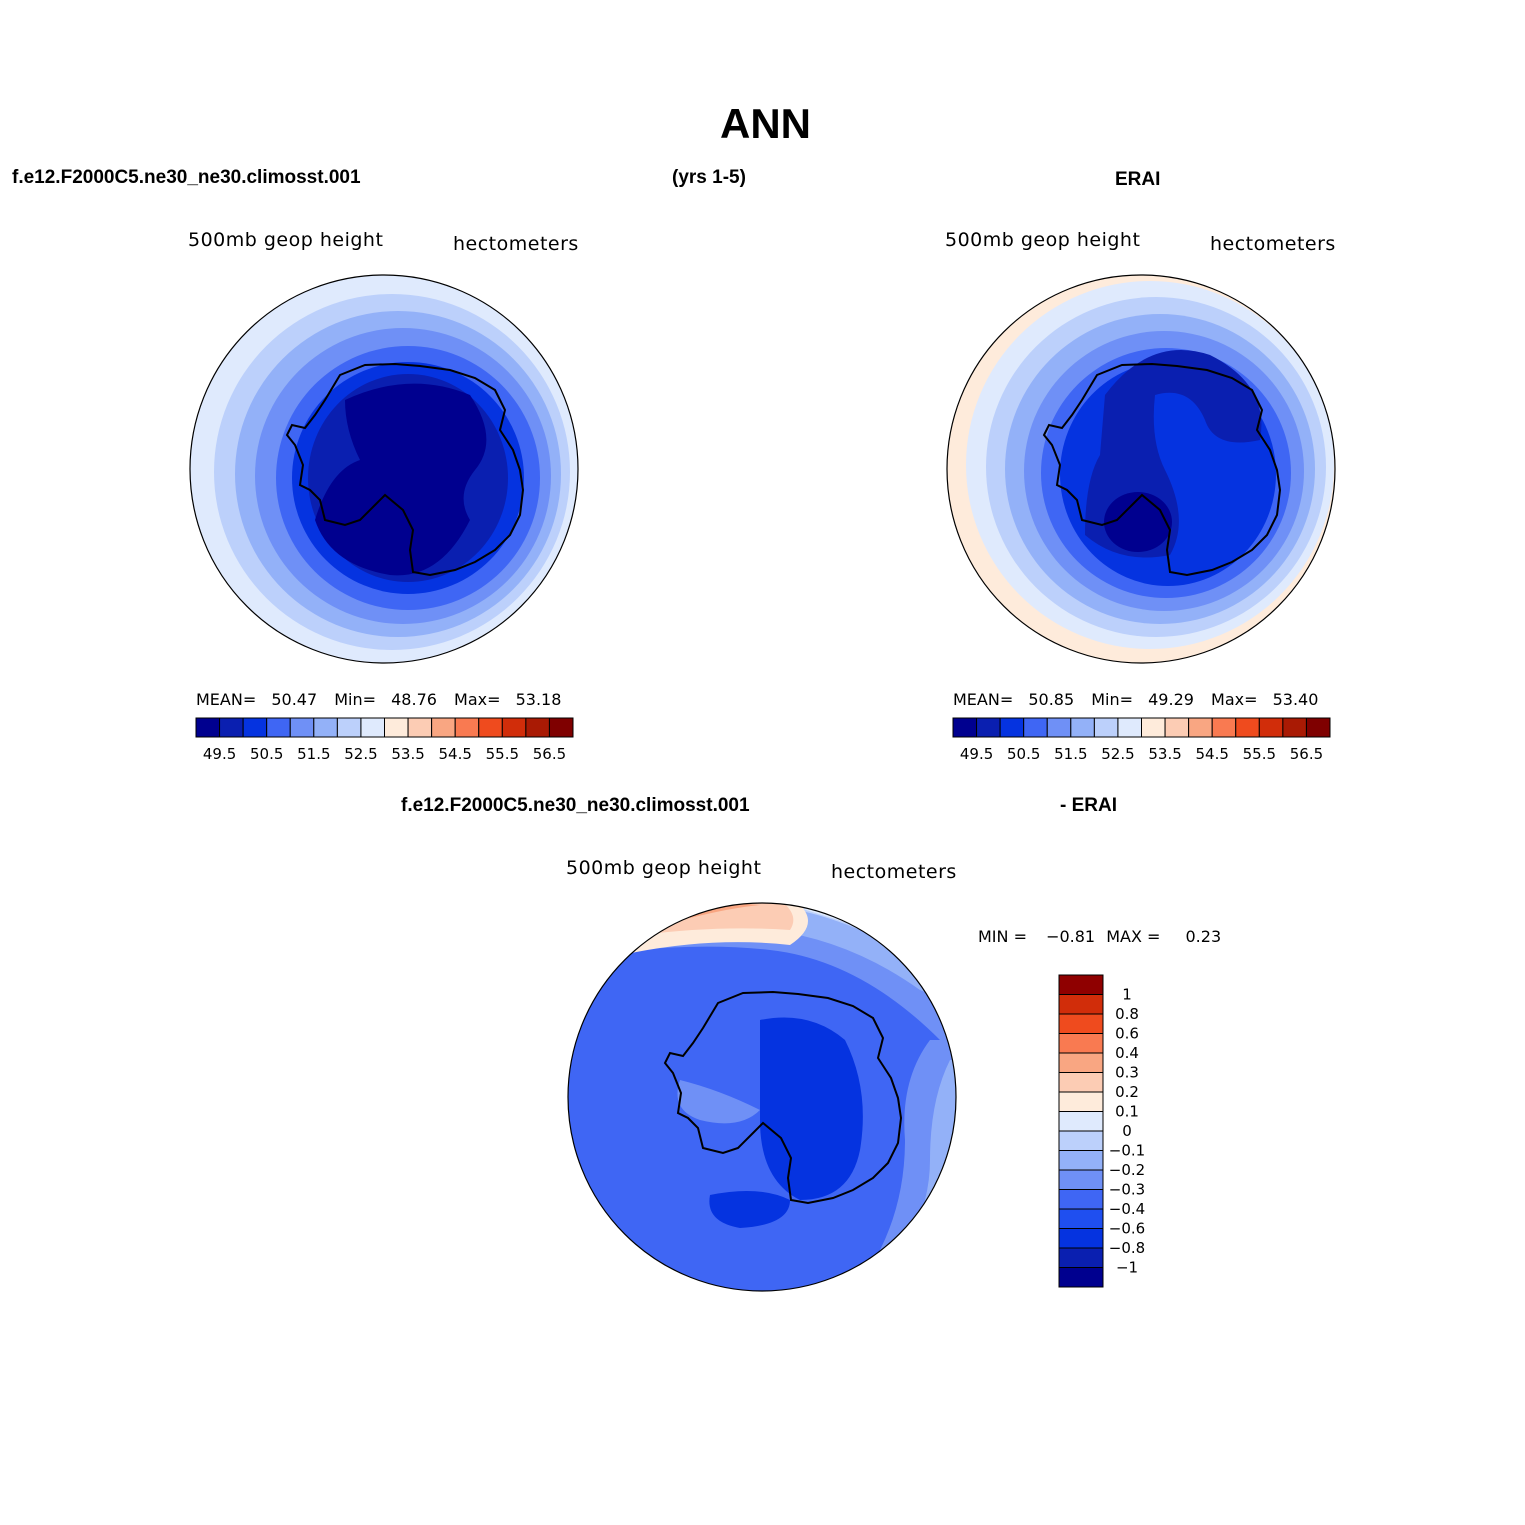 This screenshot has width=1525, height=1525. I want to click on diff-colorbar-tick-label: 0, so click(1127, 1131).